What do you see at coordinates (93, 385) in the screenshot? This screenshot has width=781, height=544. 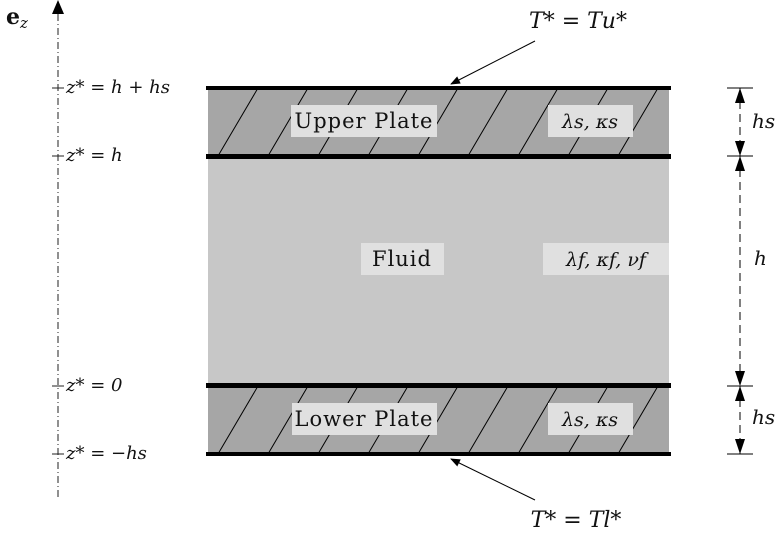 I see `tick-zero-label: z* = 0` at bounding box center [93, 385].